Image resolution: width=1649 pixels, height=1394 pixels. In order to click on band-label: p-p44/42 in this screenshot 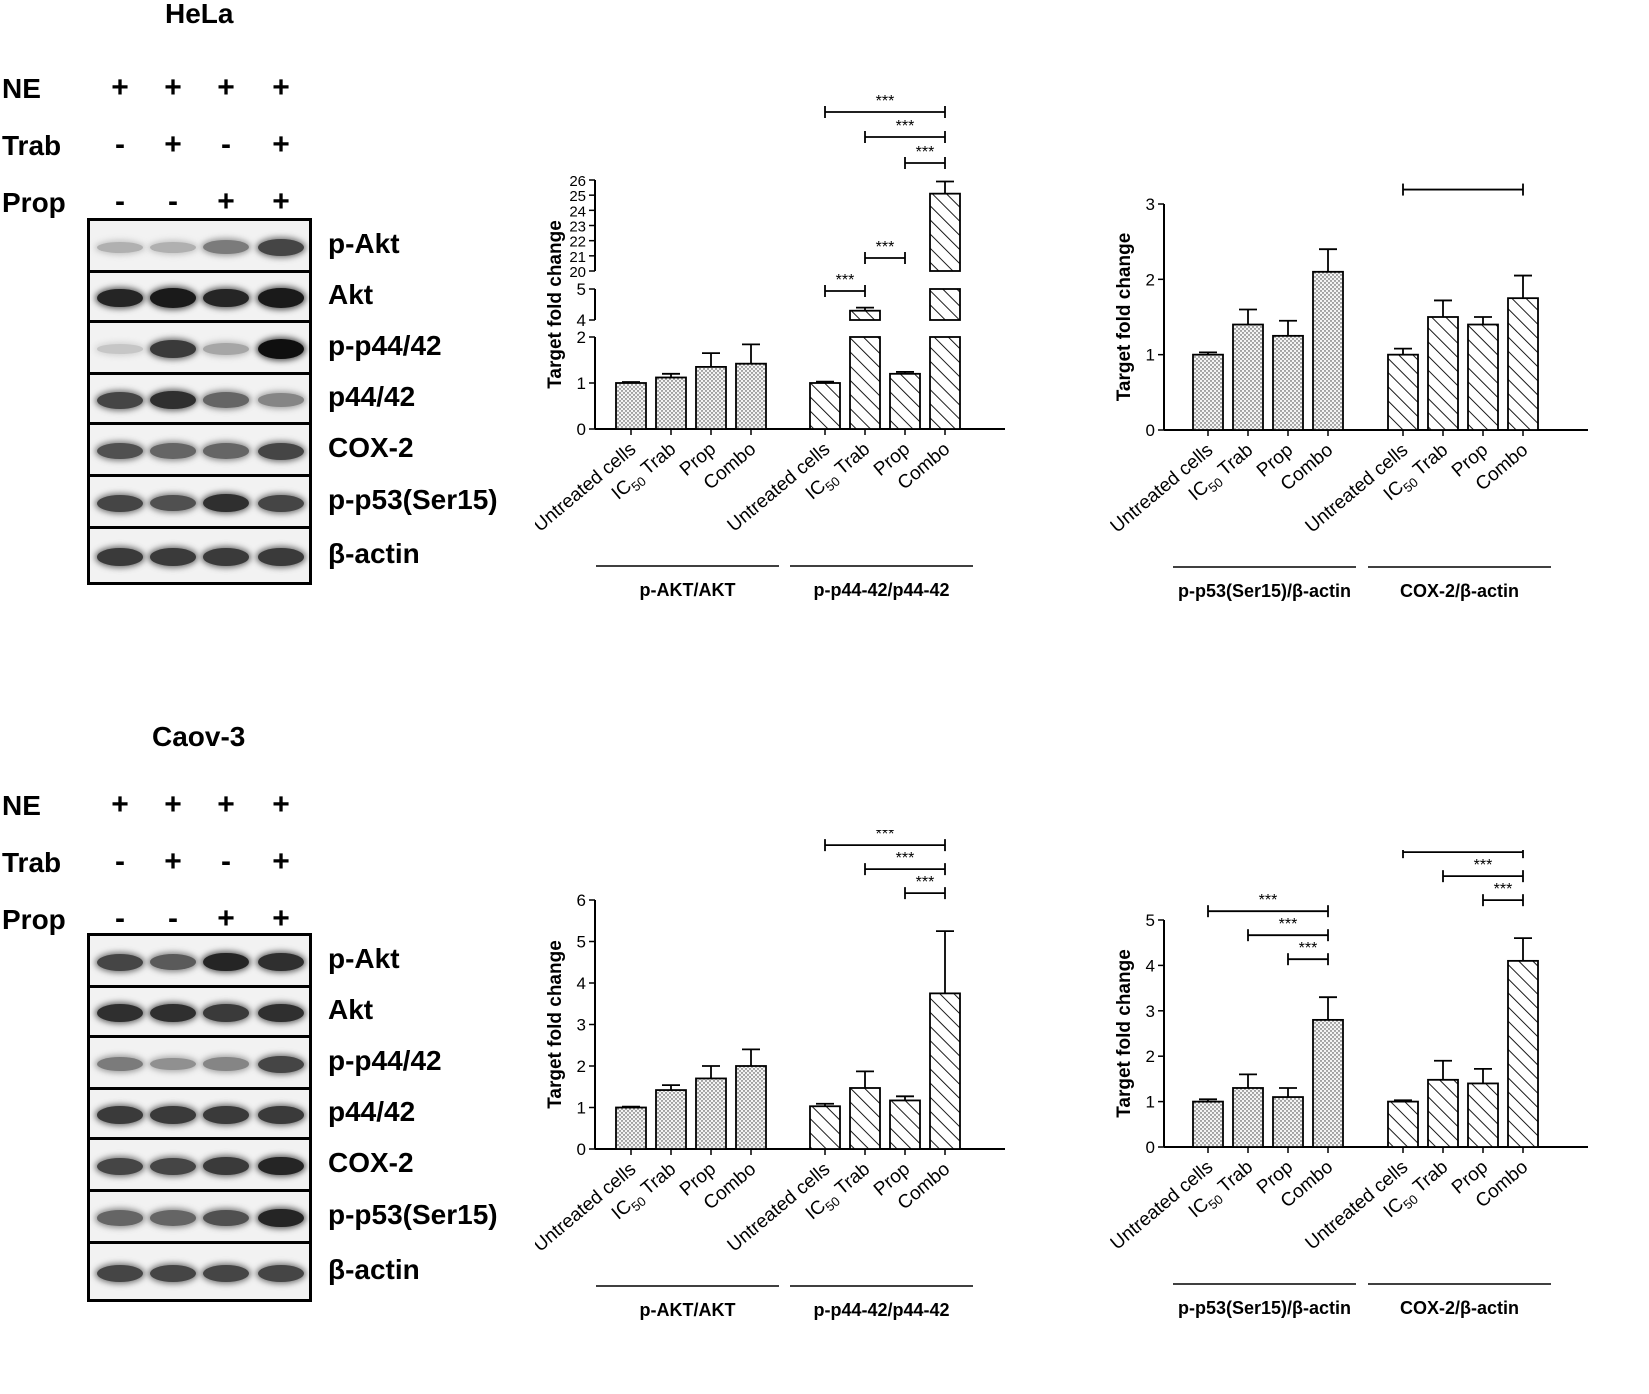, I will do `click(385, 345)`.